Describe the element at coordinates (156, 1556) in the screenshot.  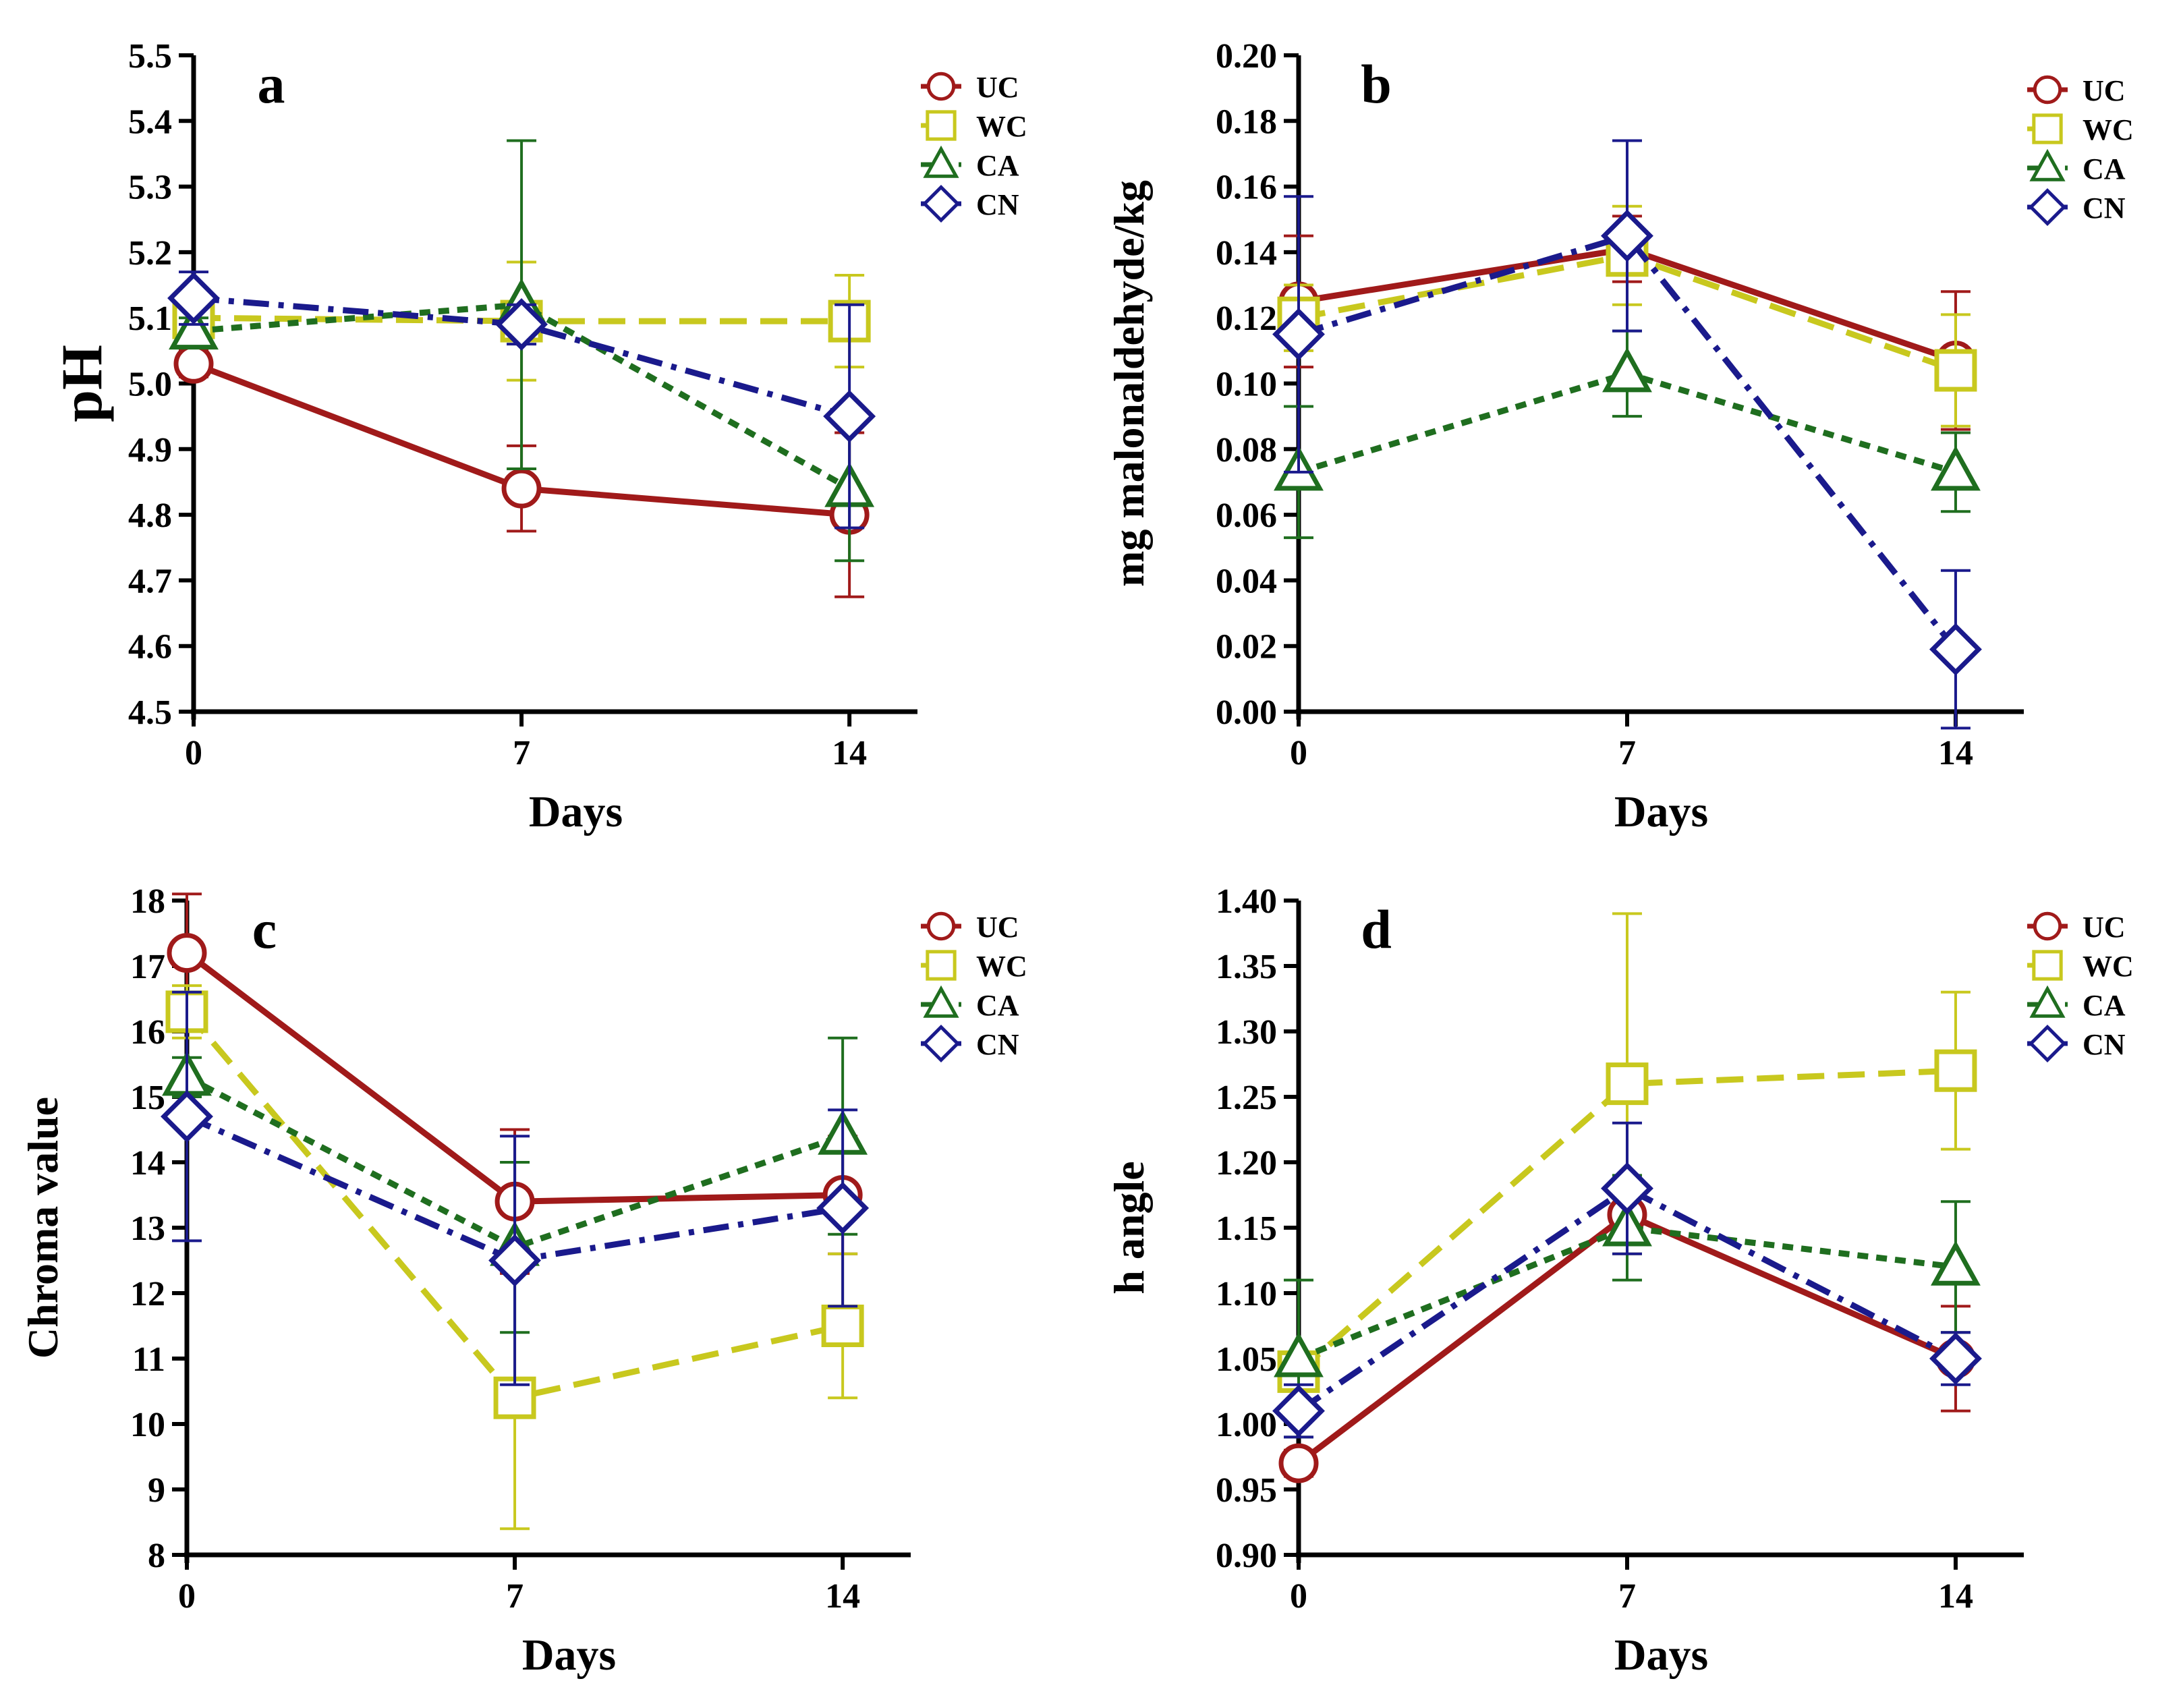
I see `y-tick-label: 8` at that location.